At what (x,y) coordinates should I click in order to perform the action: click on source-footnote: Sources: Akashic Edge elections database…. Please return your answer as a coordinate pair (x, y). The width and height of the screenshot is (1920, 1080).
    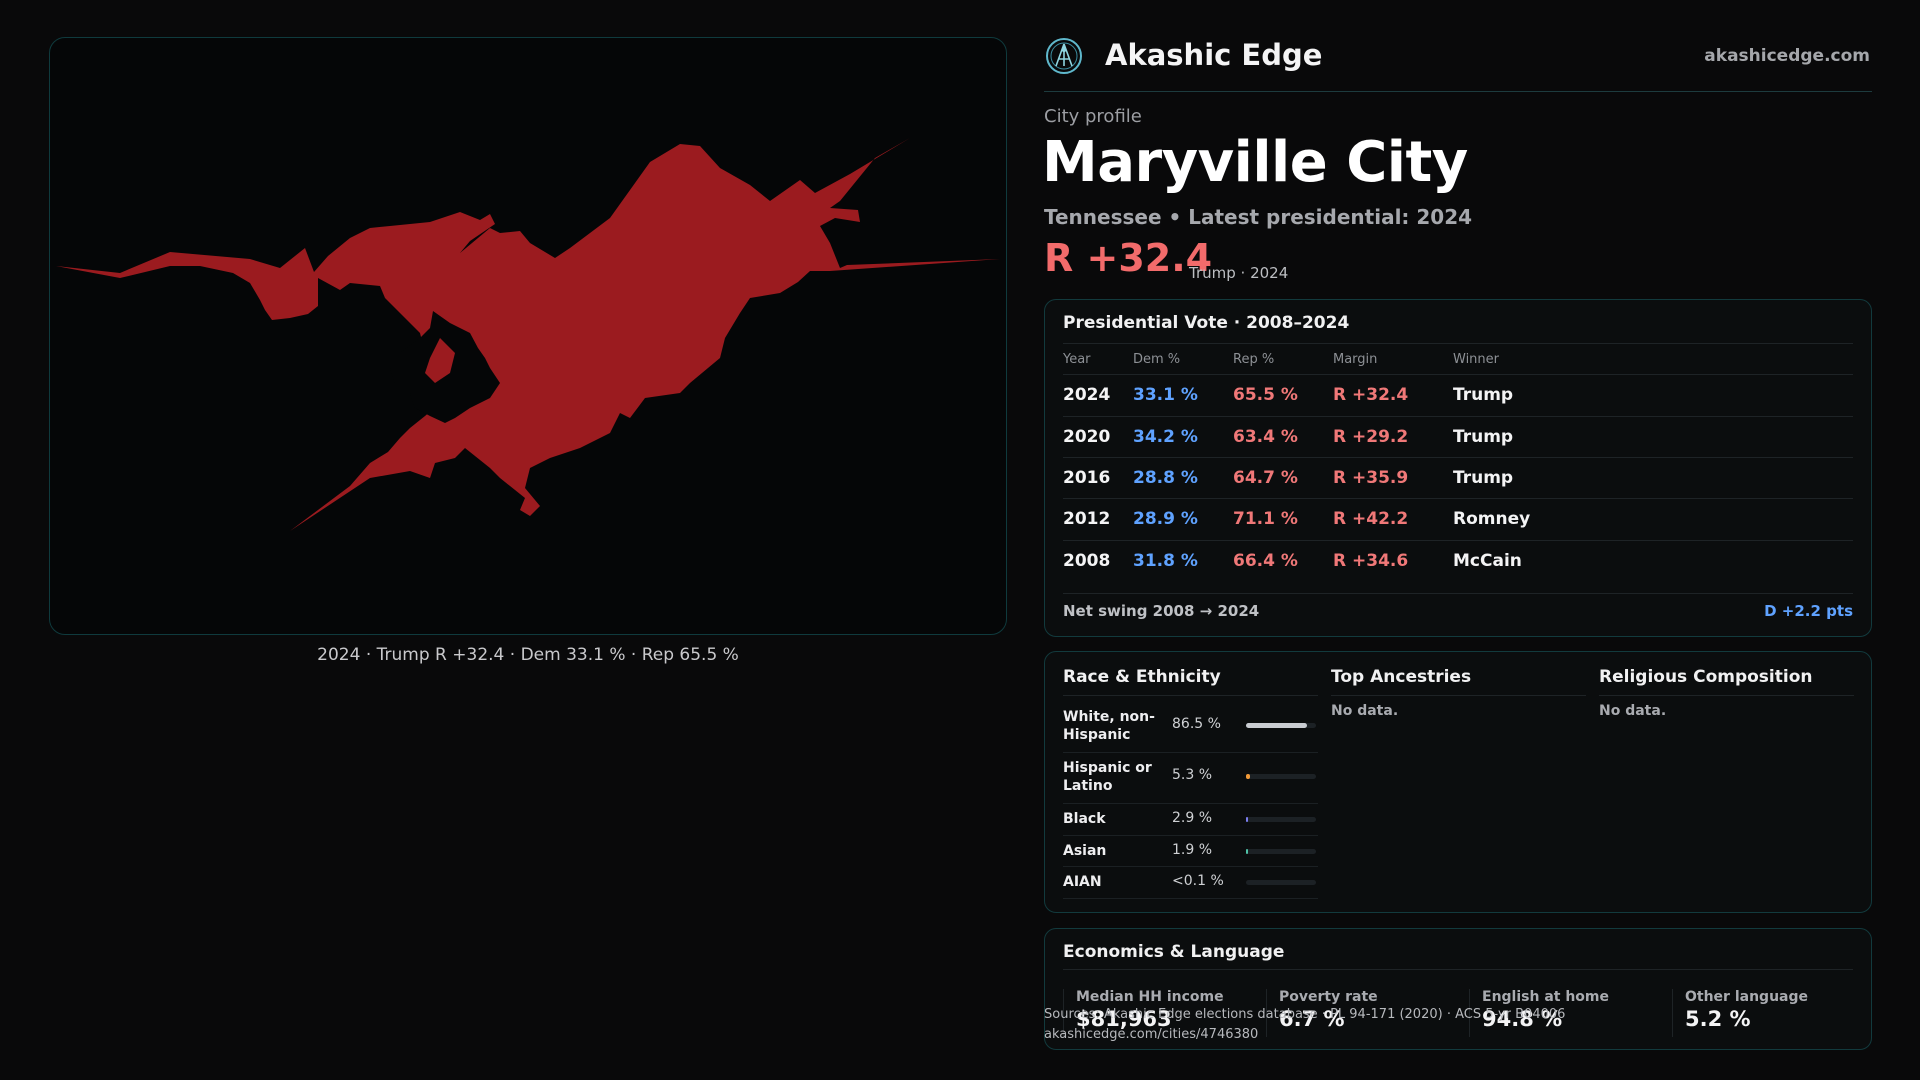
    Looking at the image, I should click on (1304, 1025).